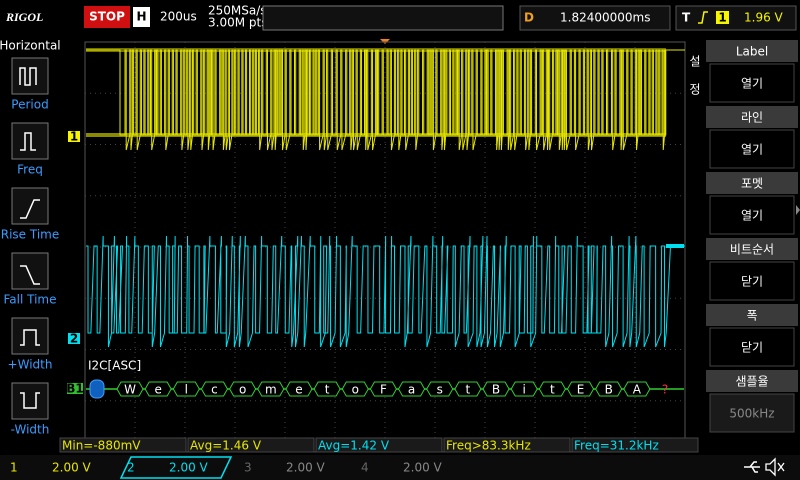 The width and height of the screenshot is (800, 480). I want to click on decode-char: e, so click(298, 390).